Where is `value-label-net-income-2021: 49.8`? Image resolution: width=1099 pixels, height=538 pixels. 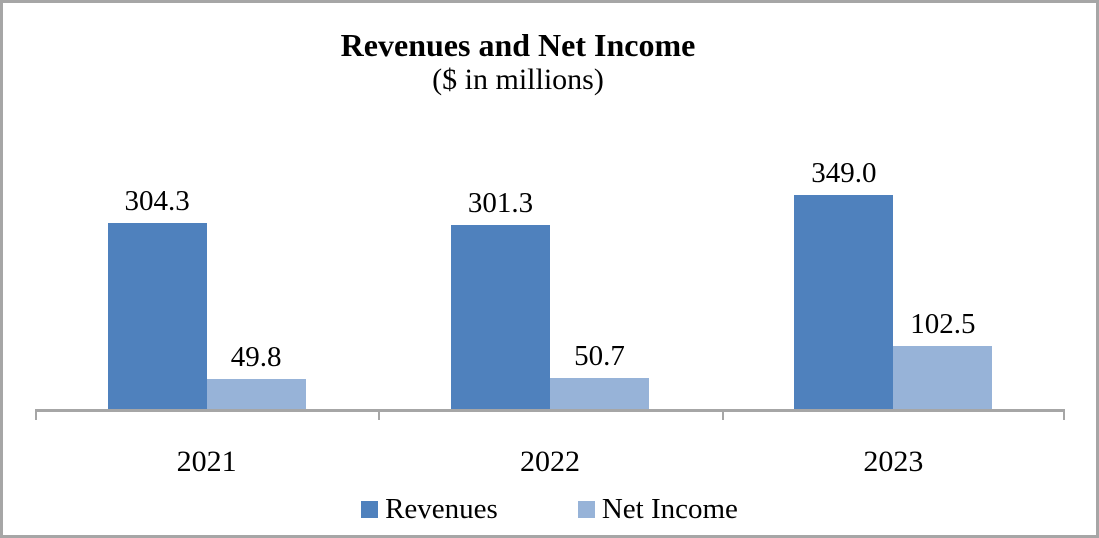 value-label-net-income-2021: 49.8 is located at coordinates (256, 356).